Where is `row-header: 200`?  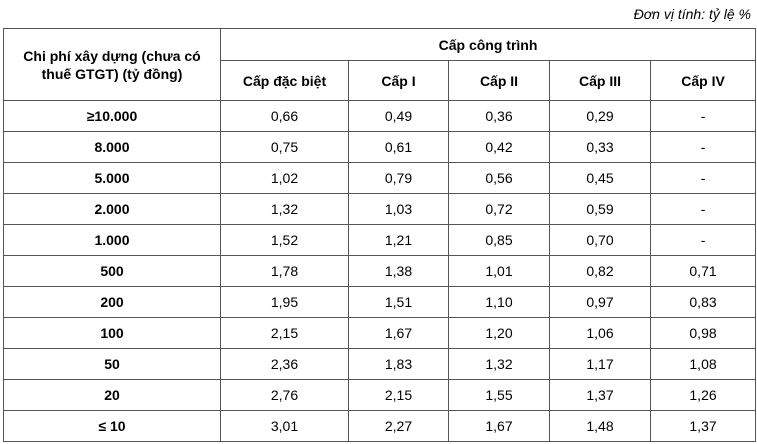
row-header: 200 is located at coordinates (112, 302).